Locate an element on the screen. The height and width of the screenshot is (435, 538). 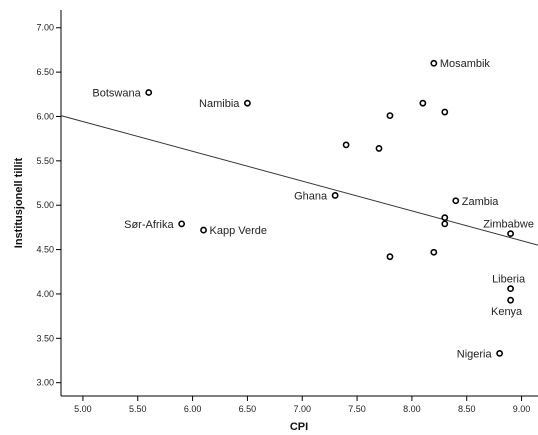
data-label: Mosambik is located at coordinates (465, 64).